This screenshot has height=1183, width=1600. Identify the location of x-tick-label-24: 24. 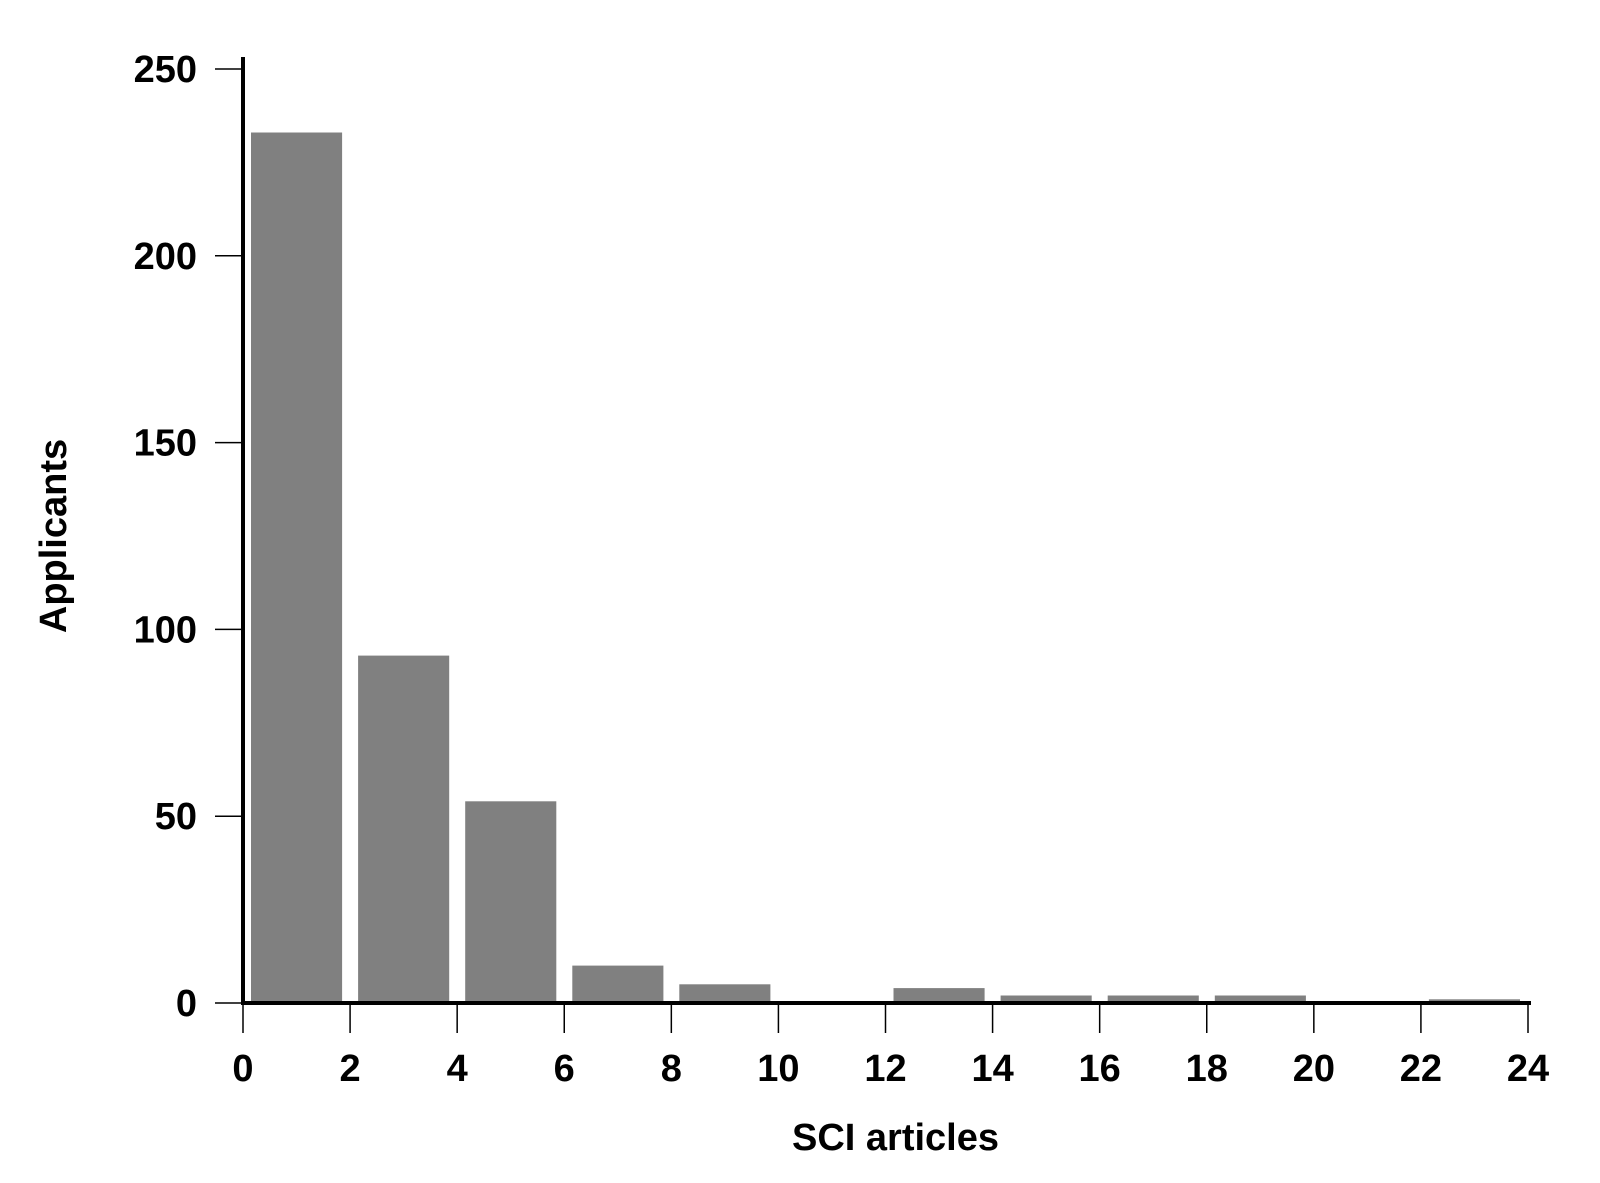
(1528, 1069).